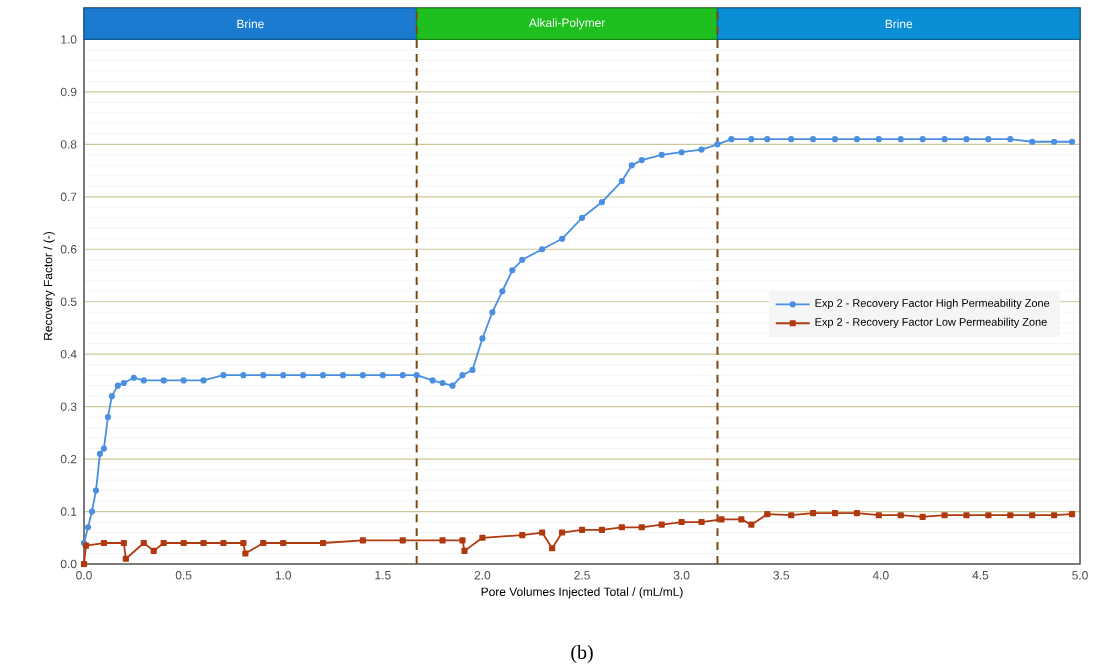  What do you see at coordinates (582, 654) in the screenshot?
I see `text: (b)` at bounding box center [582, 654].